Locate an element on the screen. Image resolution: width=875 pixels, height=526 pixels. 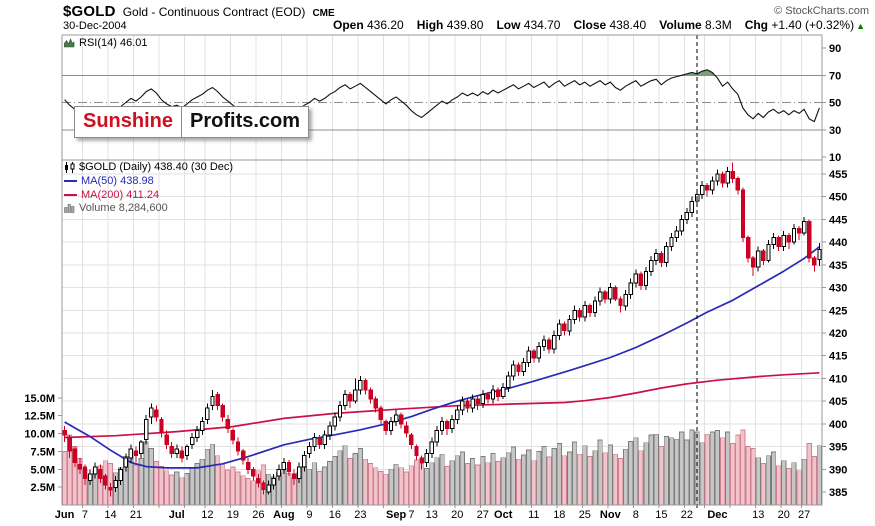
volume-legend-label: Volume 8,284,600 is located at coordinates (123, 208).